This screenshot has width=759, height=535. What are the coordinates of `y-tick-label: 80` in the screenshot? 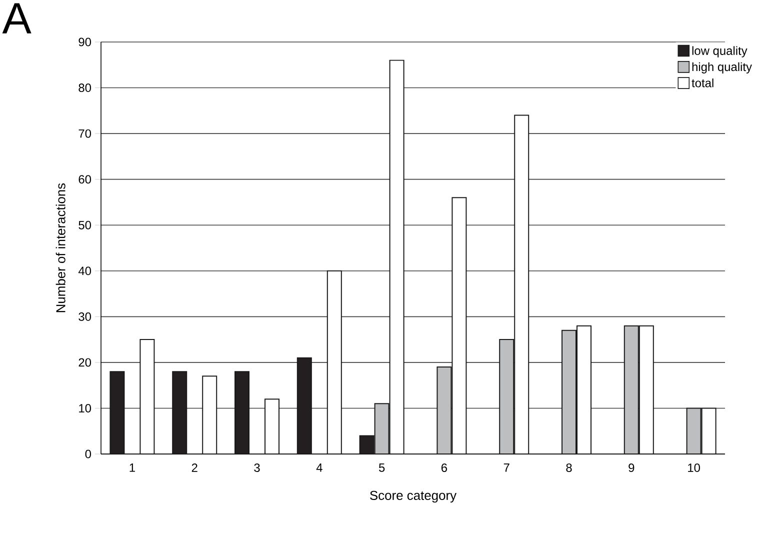 It's located at (85, 88).